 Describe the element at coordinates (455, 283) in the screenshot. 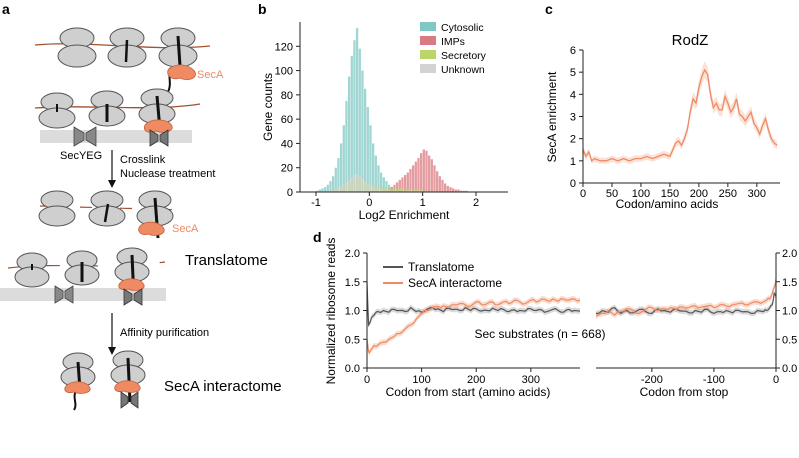

I see `legend-label-seca: SecA interactome` at that location.